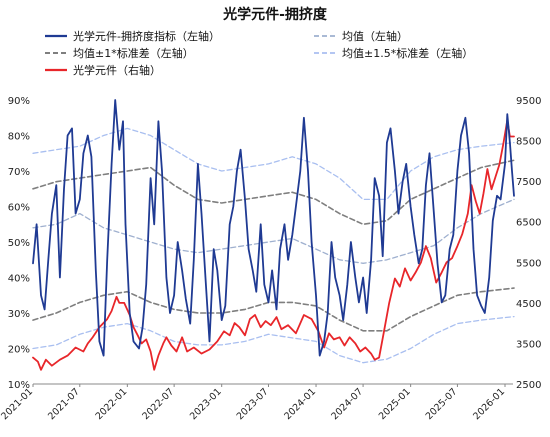 This screenshot has height=437, width=550. What do you see at coordinates (64, 404) in the screenshot?
I see `x-tick-label: 2021-07` at bounding box center [64, 404].